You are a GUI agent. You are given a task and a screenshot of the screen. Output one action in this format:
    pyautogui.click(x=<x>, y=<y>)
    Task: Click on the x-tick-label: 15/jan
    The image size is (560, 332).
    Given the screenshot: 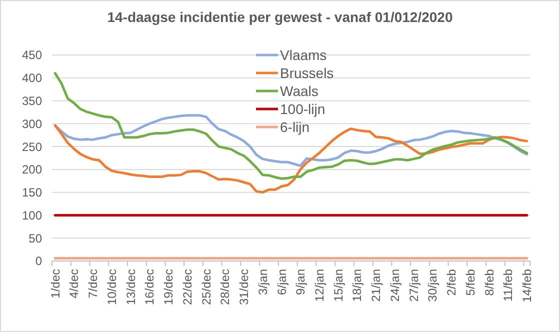 What is the action you would take?
    pyautogui.click(x=338, y=285)
    